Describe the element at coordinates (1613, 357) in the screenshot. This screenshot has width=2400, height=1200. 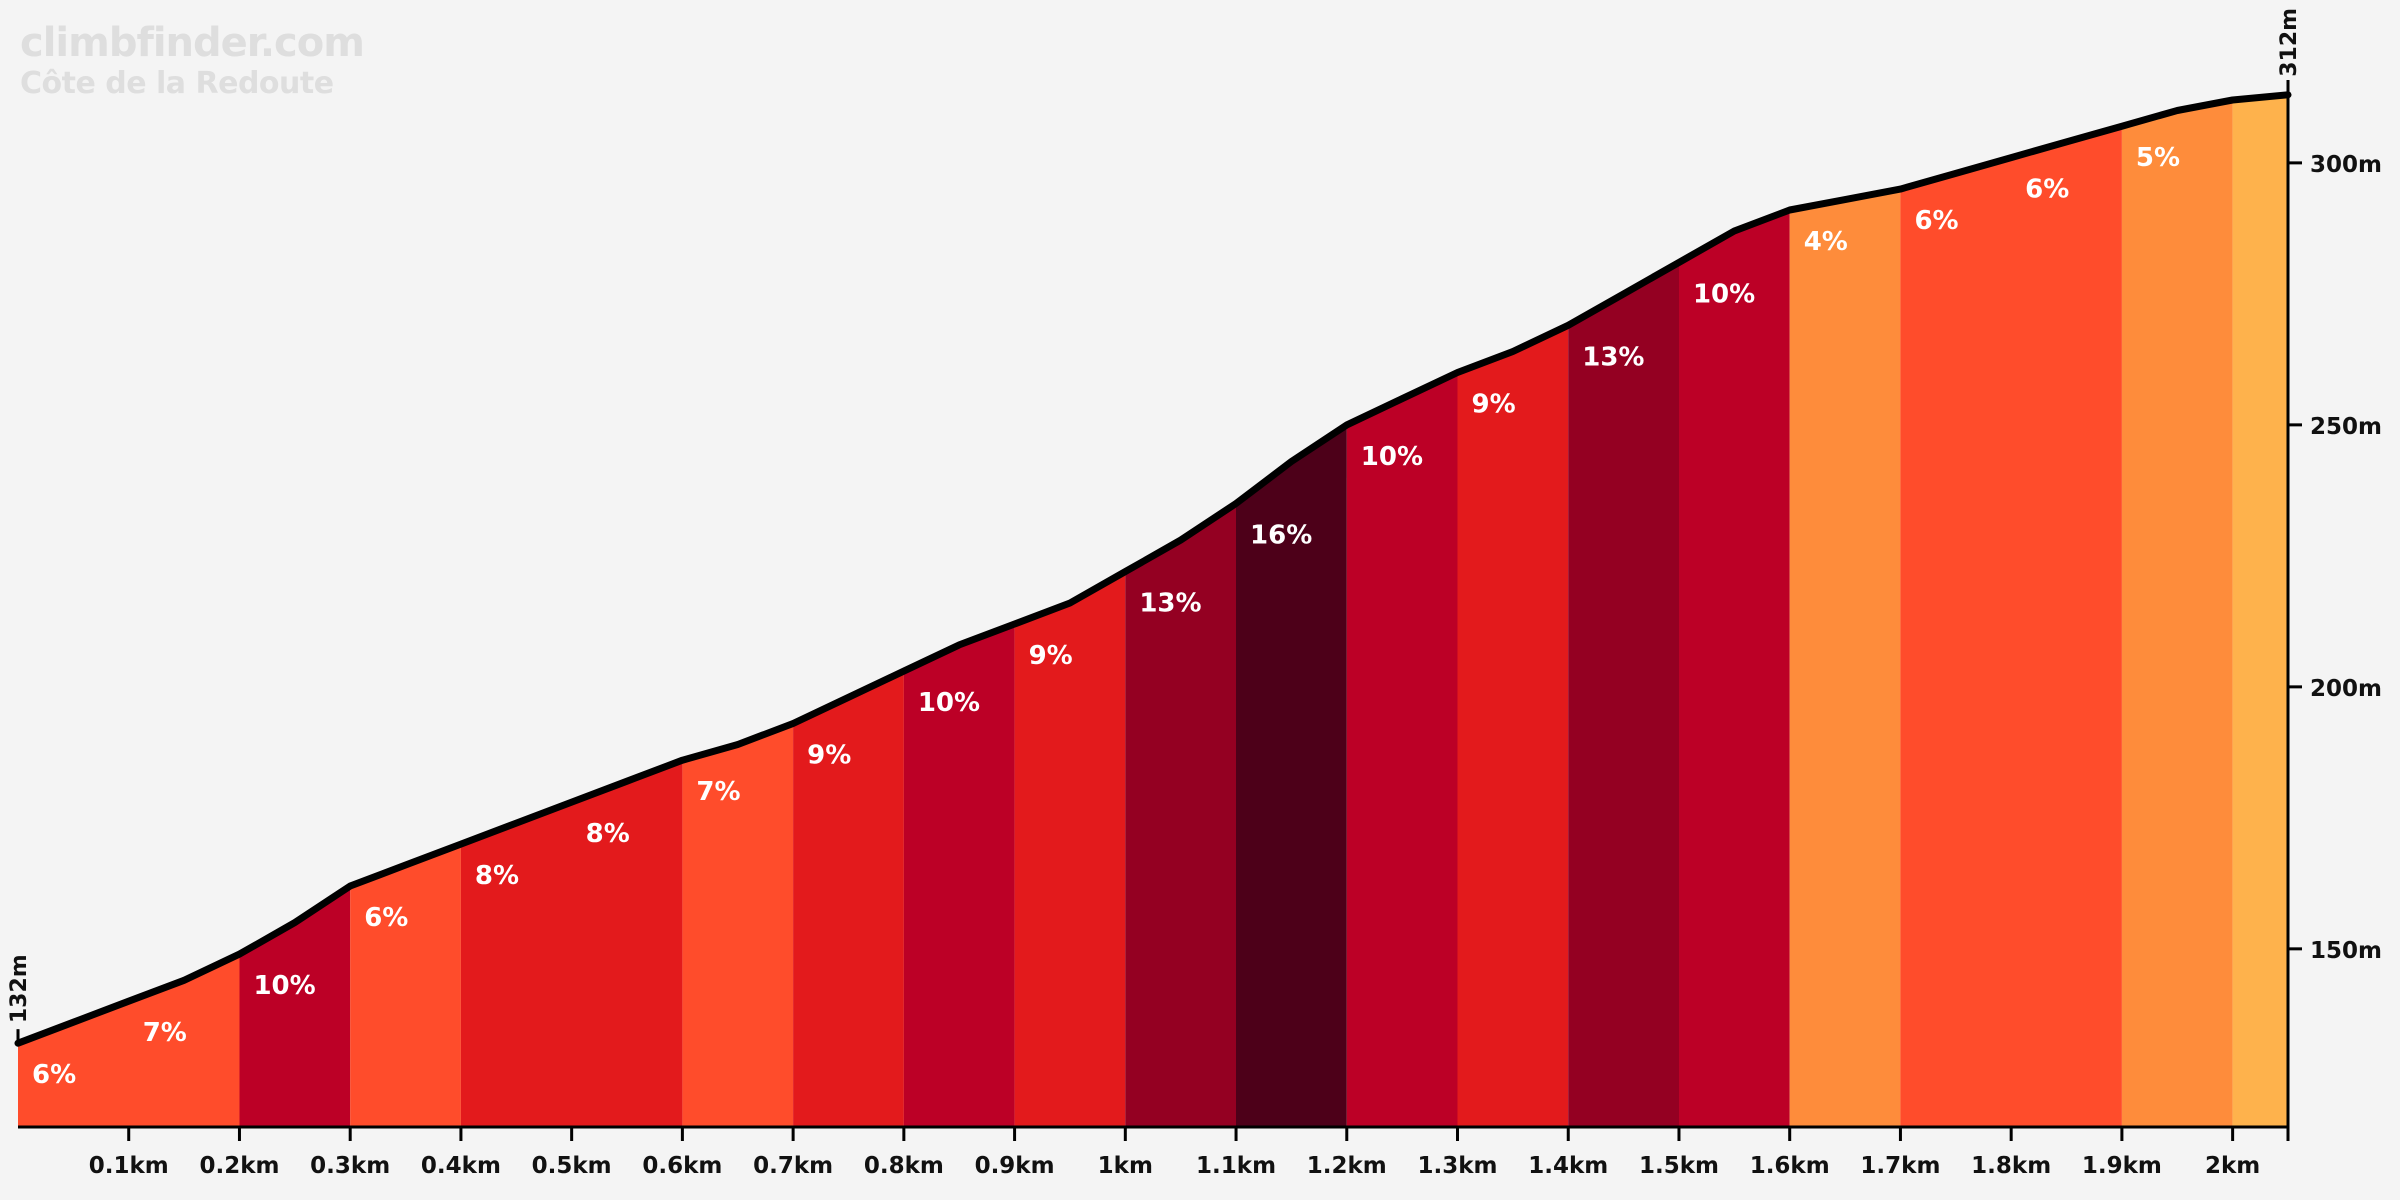
I see `gradient-label-13: 13%` at that location.